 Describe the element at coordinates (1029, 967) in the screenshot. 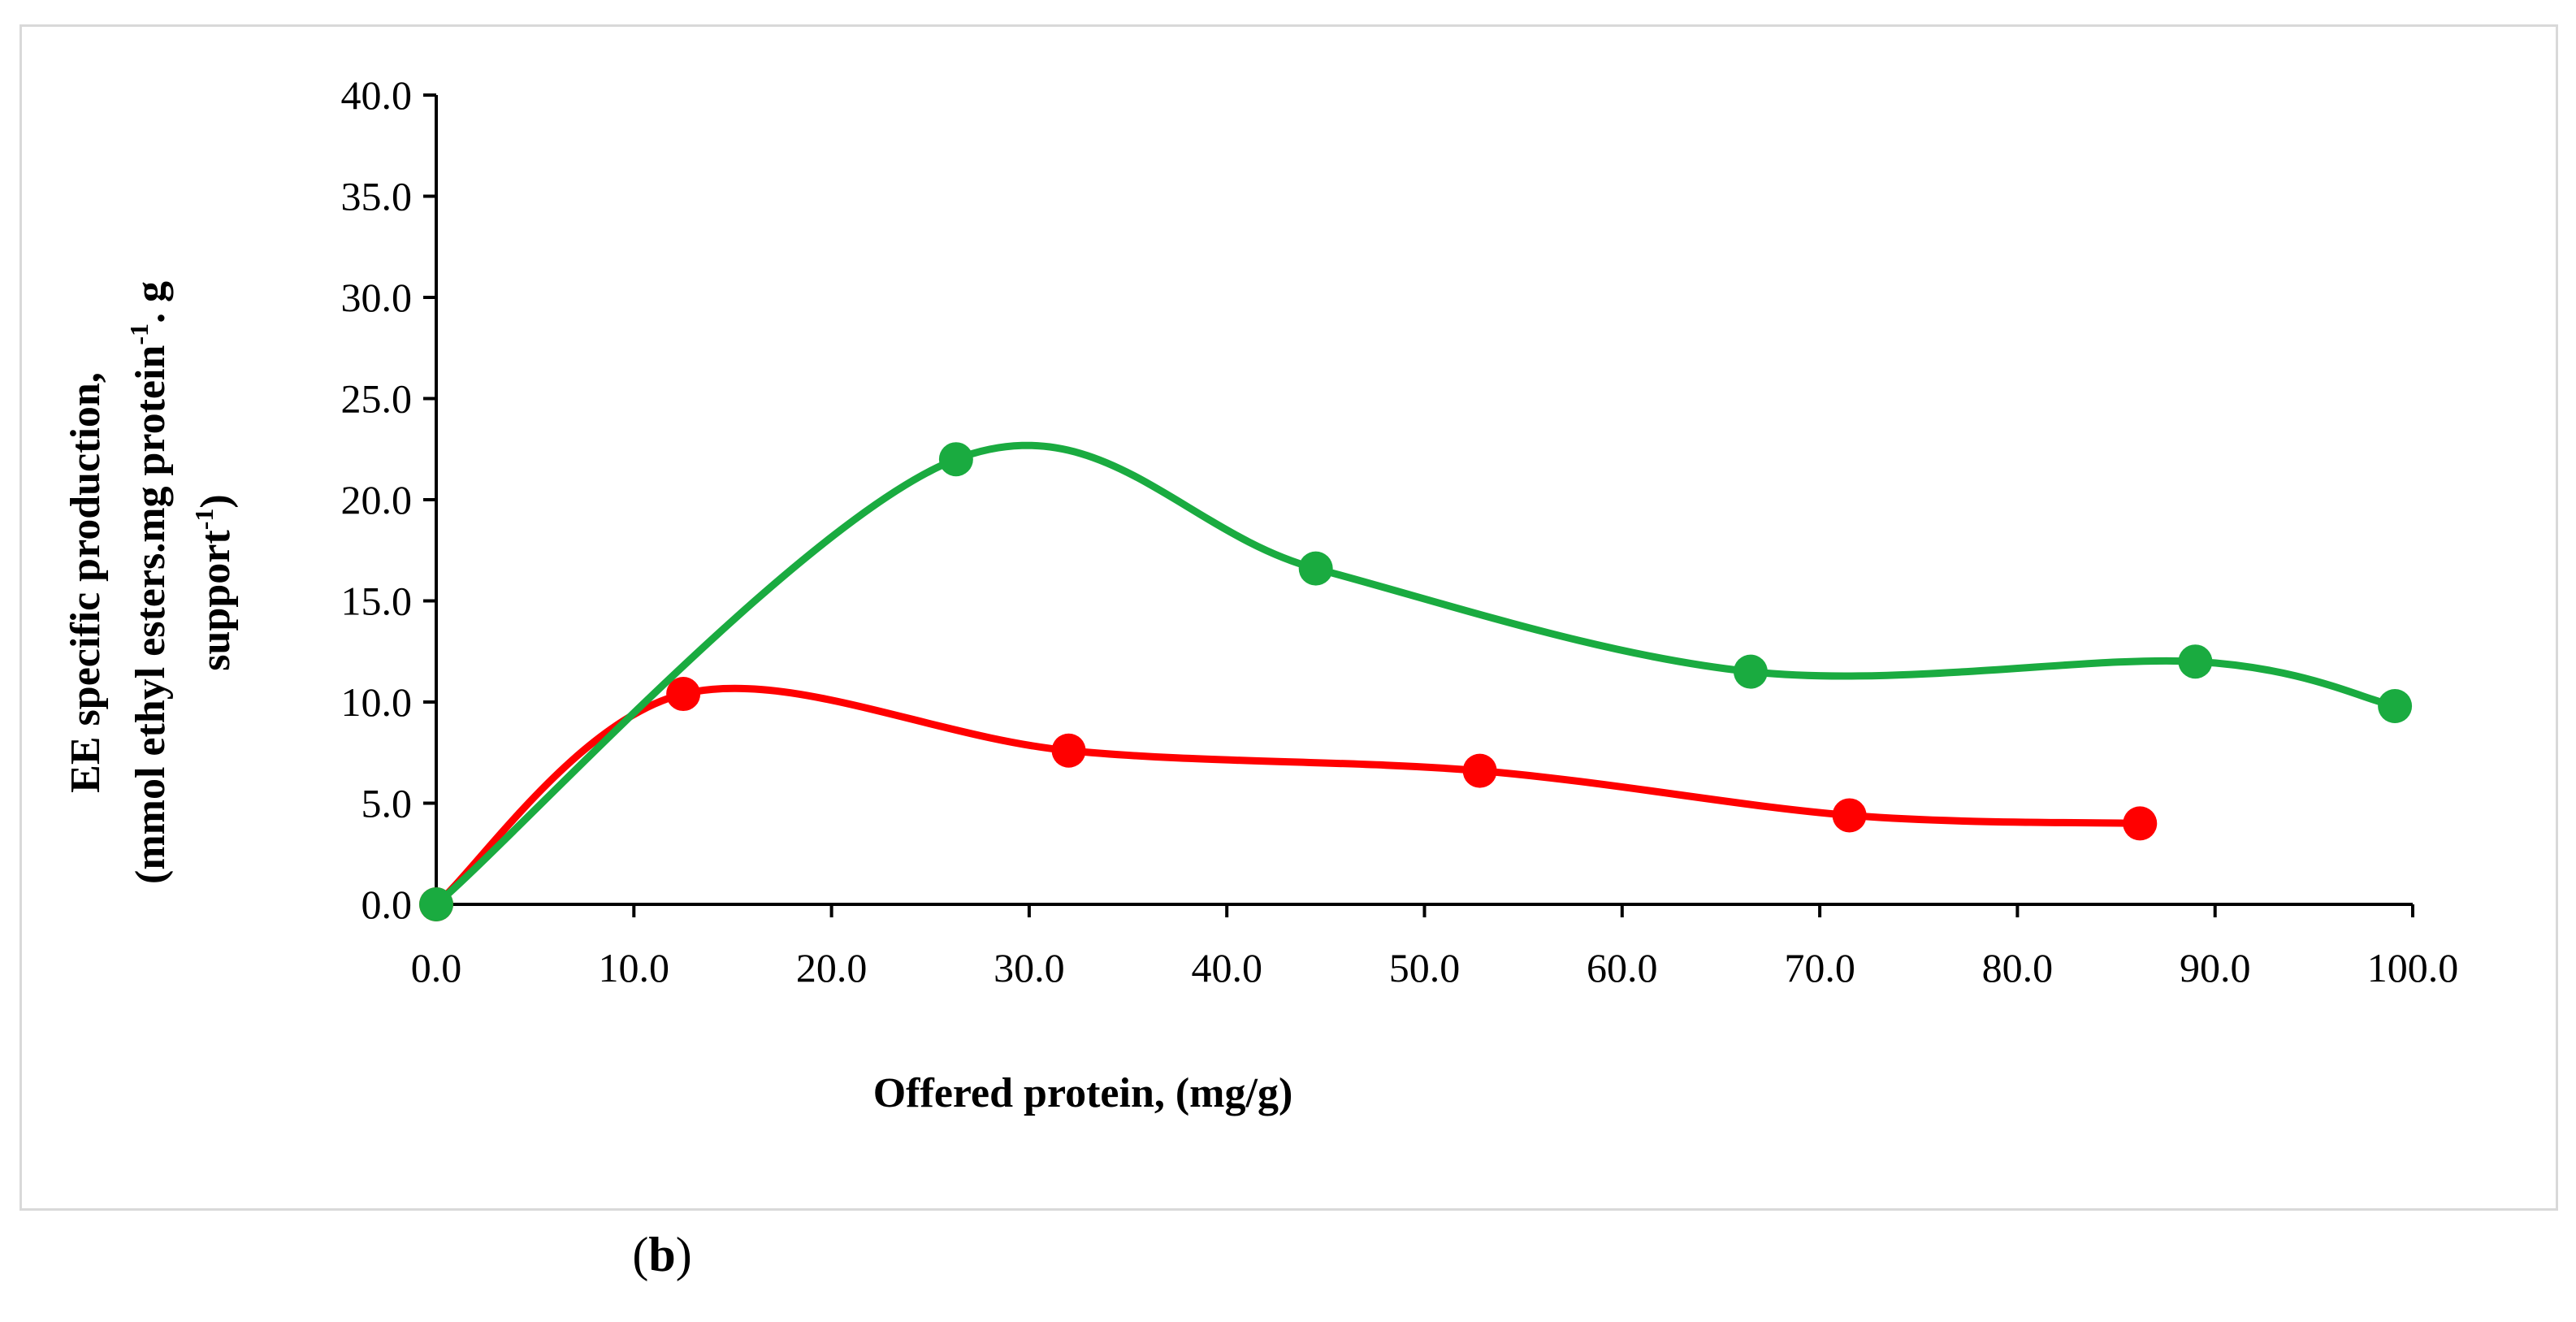

I see `x-tick-label: 30.0` at that location.